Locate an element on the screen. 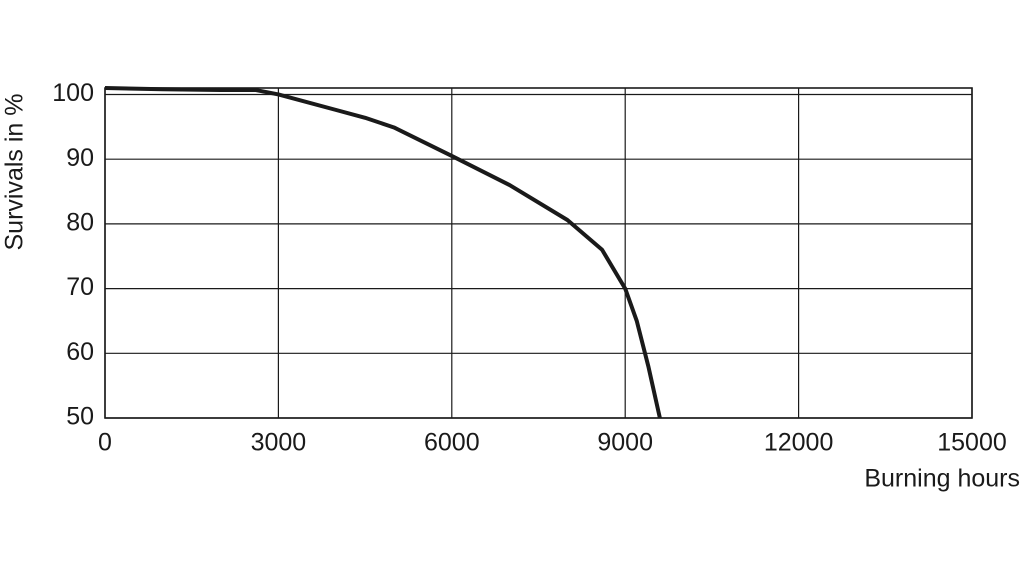 This screenshot has width=1024, height=577. x-tick-label: 0 is located at coordinates (105, 443).